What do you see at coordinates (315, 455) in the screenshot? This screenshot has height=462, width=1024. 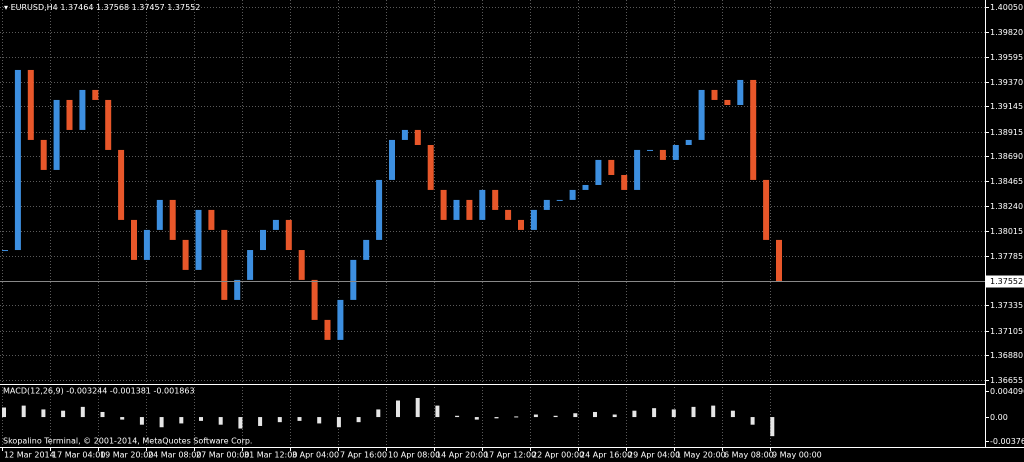 I see `time-tick-label: 3 Apr 04:00` at bounding box center [315, 455].